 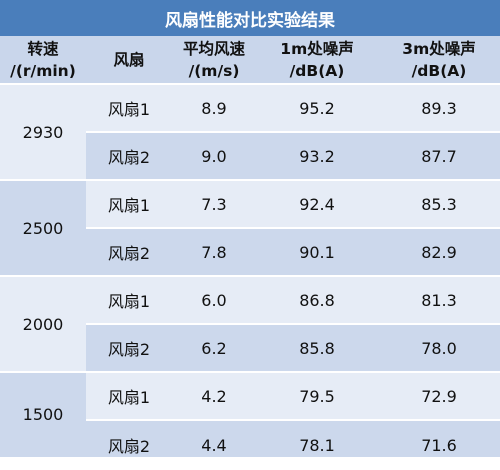 What do you see at coordinates (293, 300) in the screenshot?
I see `table-row: 风扇1 6.0 86.8 81.3` at bounding box center [293, 300].